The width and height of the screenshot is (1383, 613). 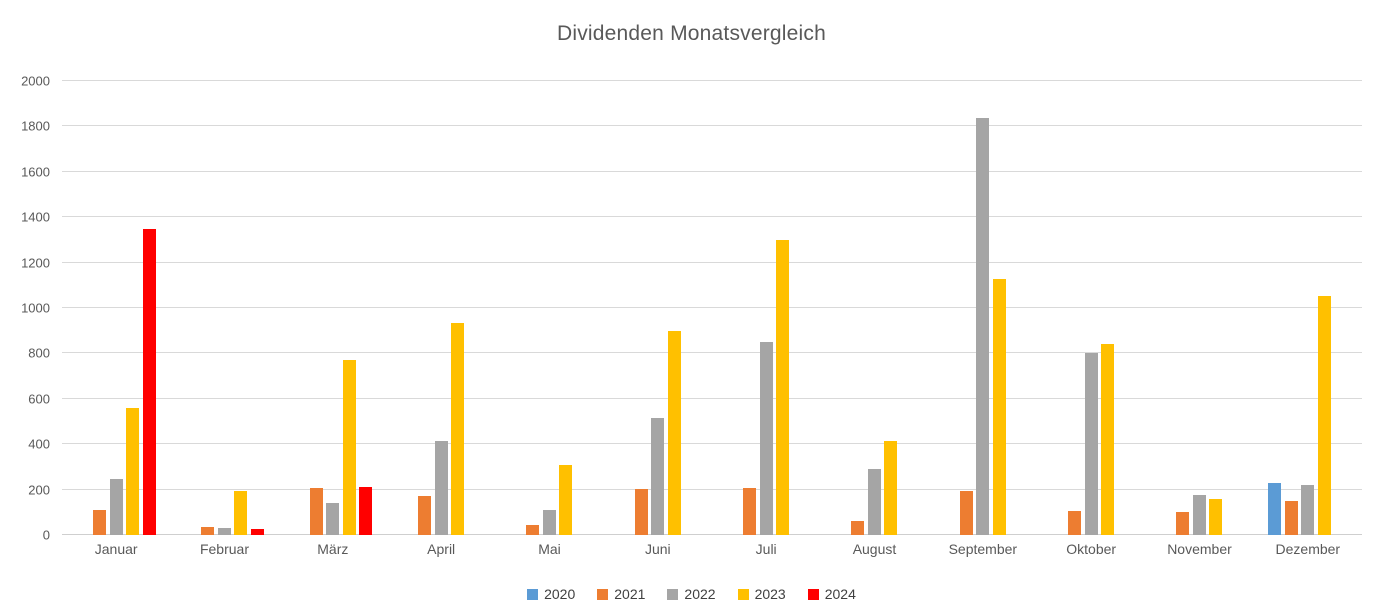 What do you see at coordinates (35, 81) in the screenshot?
I see `y-axis-tick-label: 2000` at bounding box center [35, 81].